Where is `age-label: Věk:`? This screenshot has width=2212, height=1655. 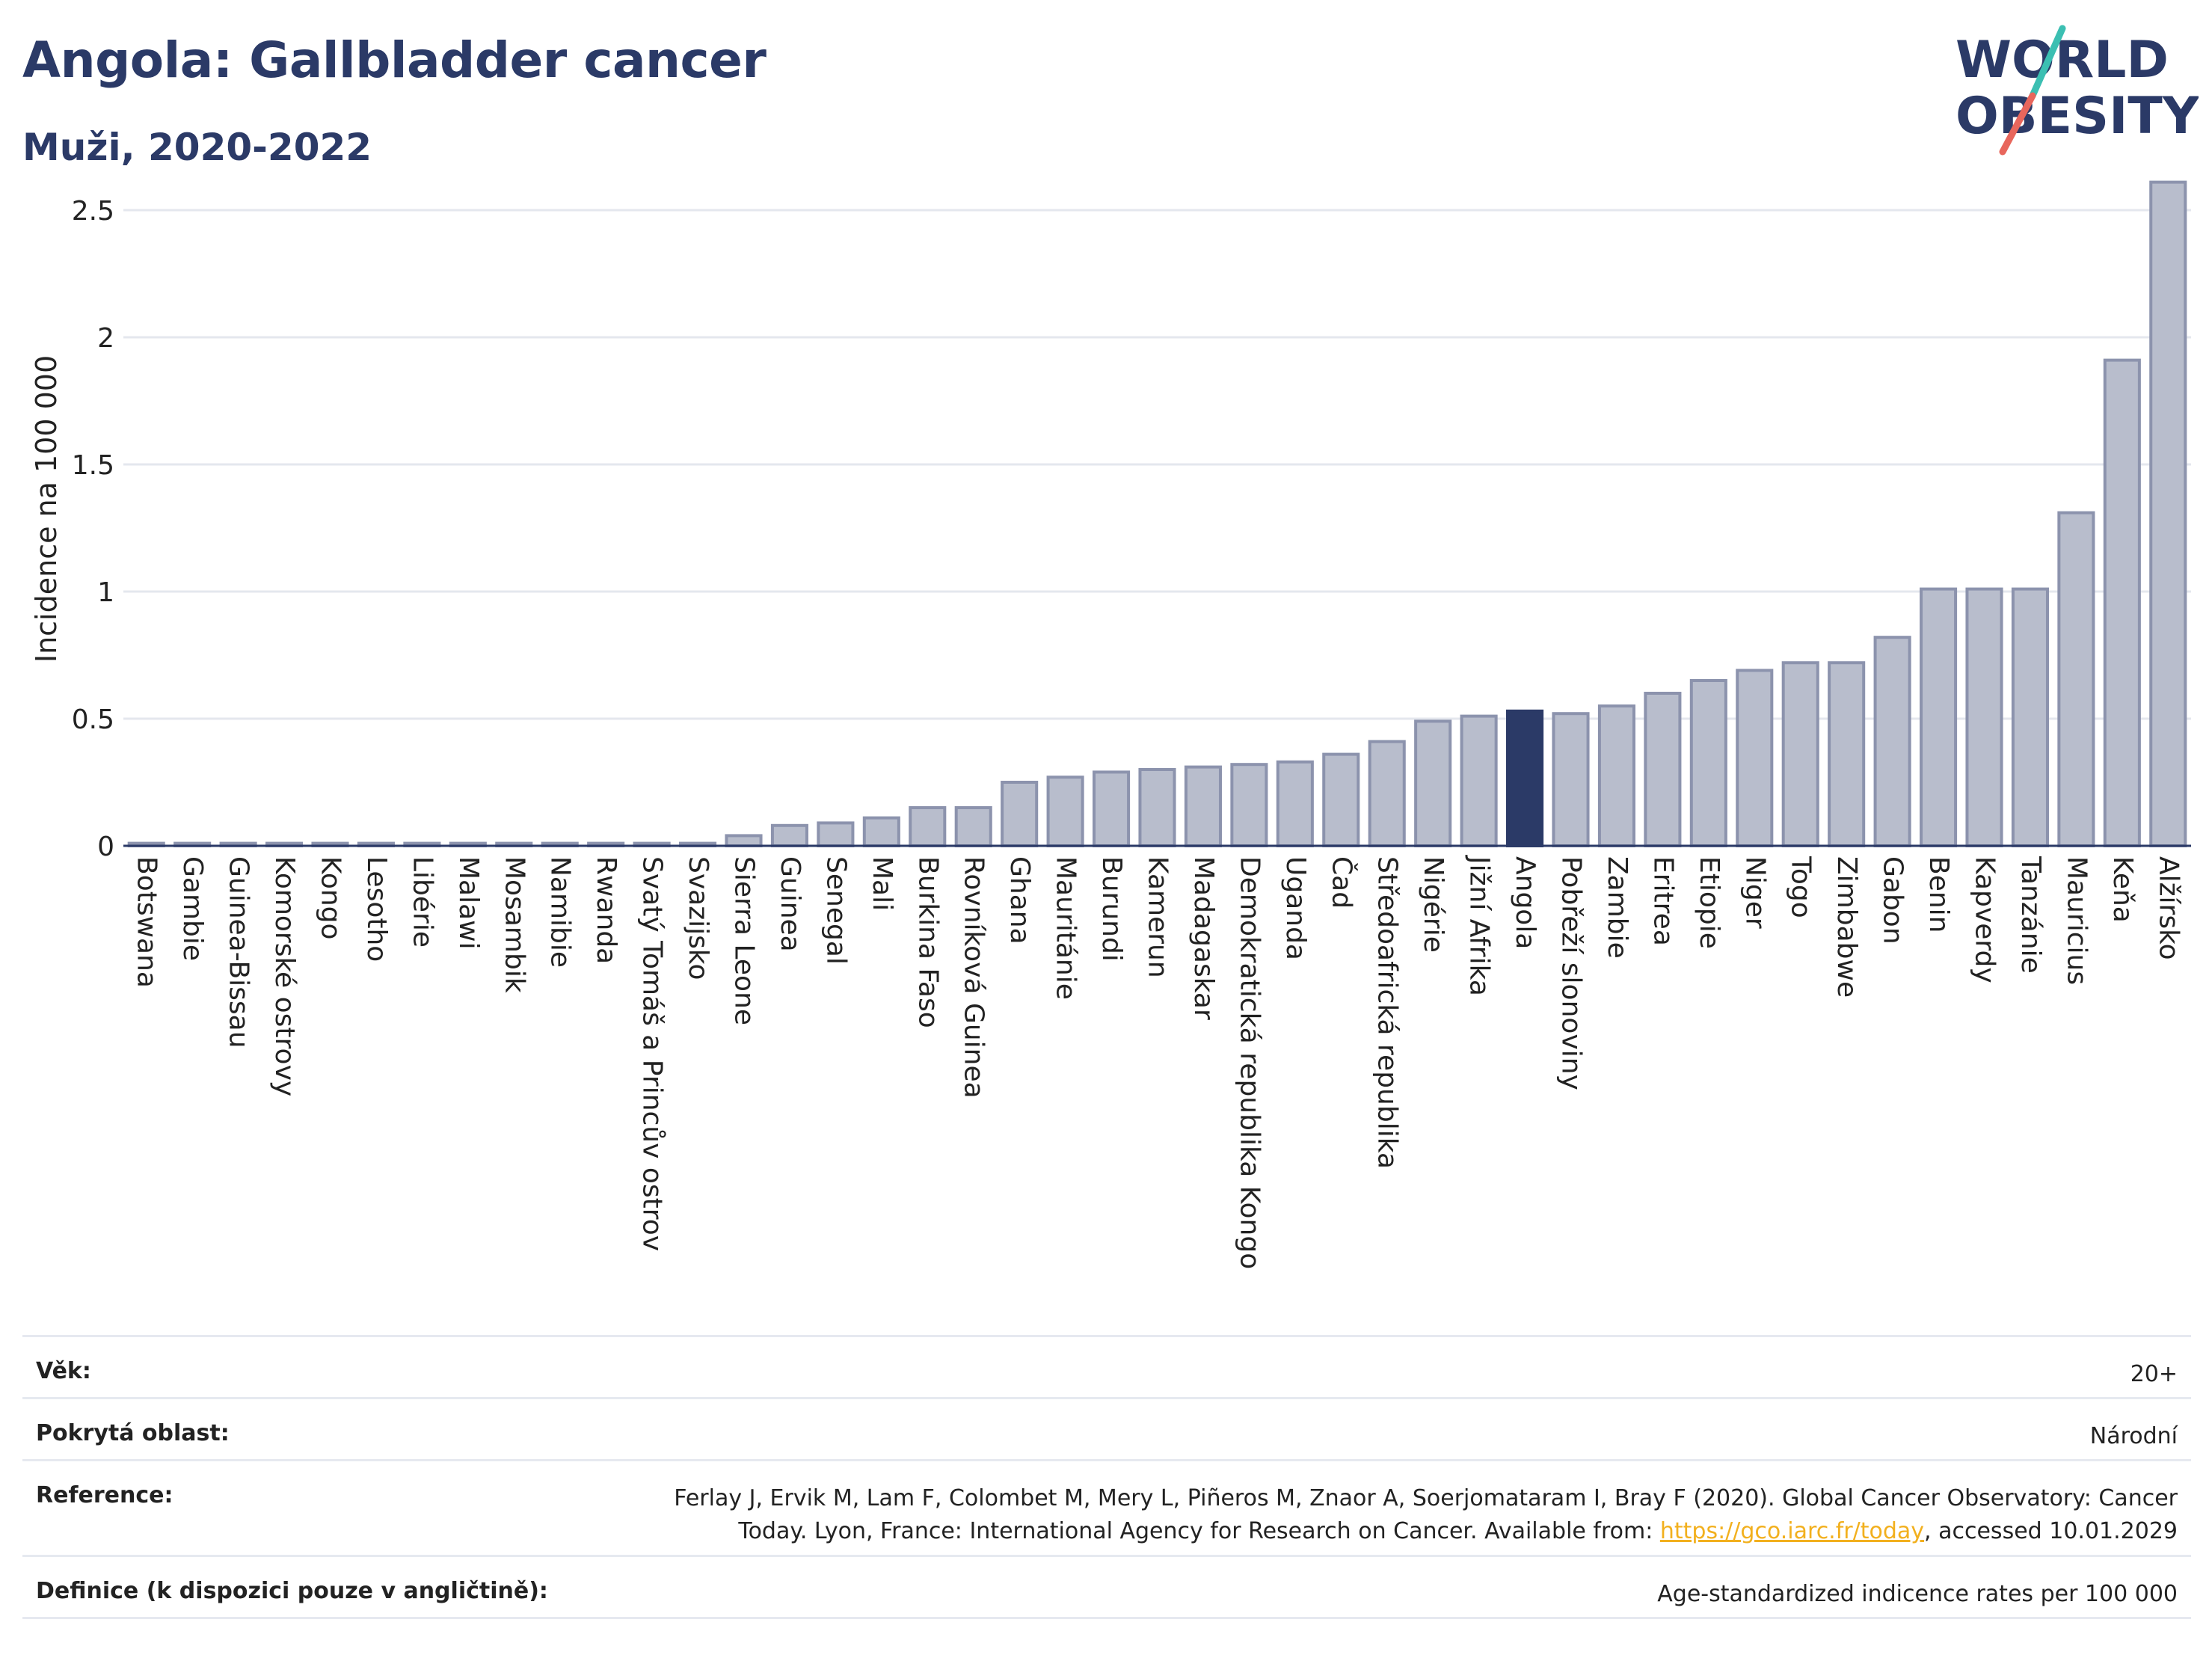
age-label: Věk: is located at coordinates (297, 1366).